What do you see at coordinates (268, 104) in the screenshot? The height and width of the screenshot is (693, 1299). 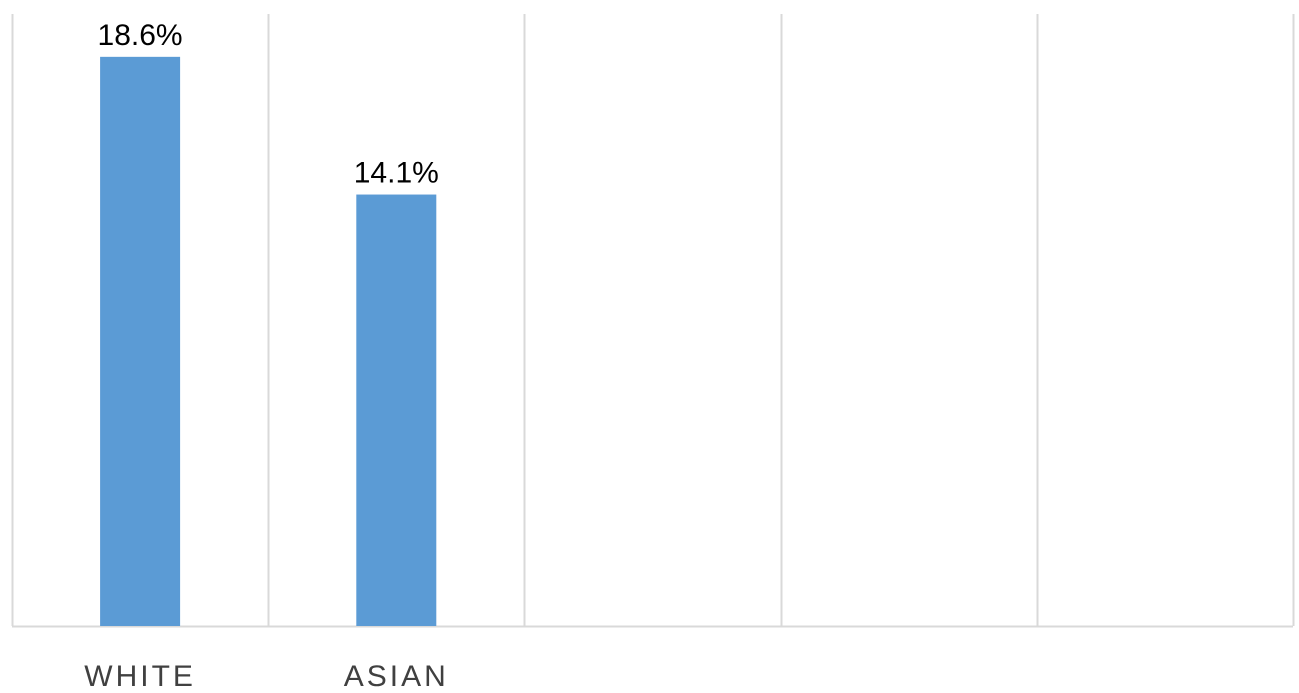 I see `data-labels: 18.6% 14.1%` at bounding box center [268, 104].